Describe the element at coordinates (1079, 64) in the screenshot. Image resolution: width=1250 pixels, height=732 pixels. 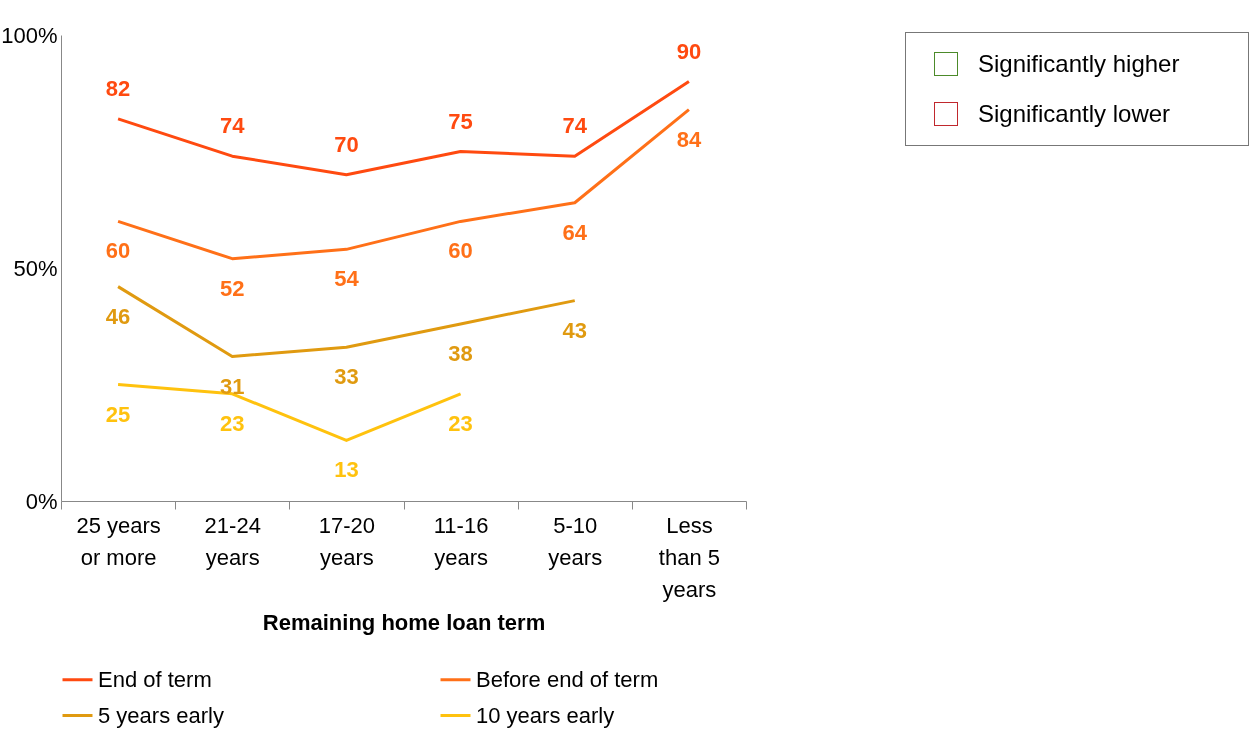
I see `text: Significantly higher` at that location.